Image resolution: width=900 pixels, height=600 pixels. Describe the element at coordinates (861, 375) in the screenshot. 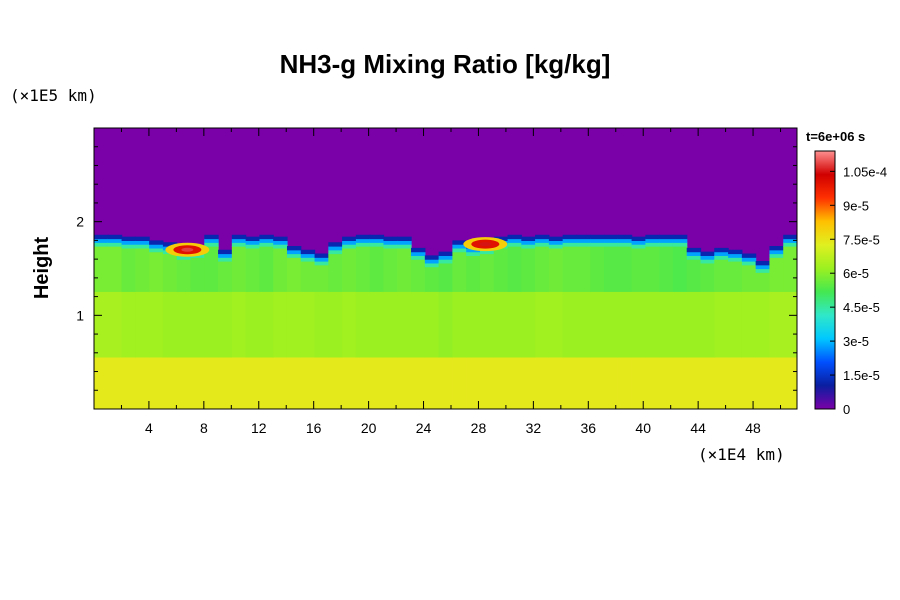

I see `colorbar-tick-label: 1.5e-5` at that location.